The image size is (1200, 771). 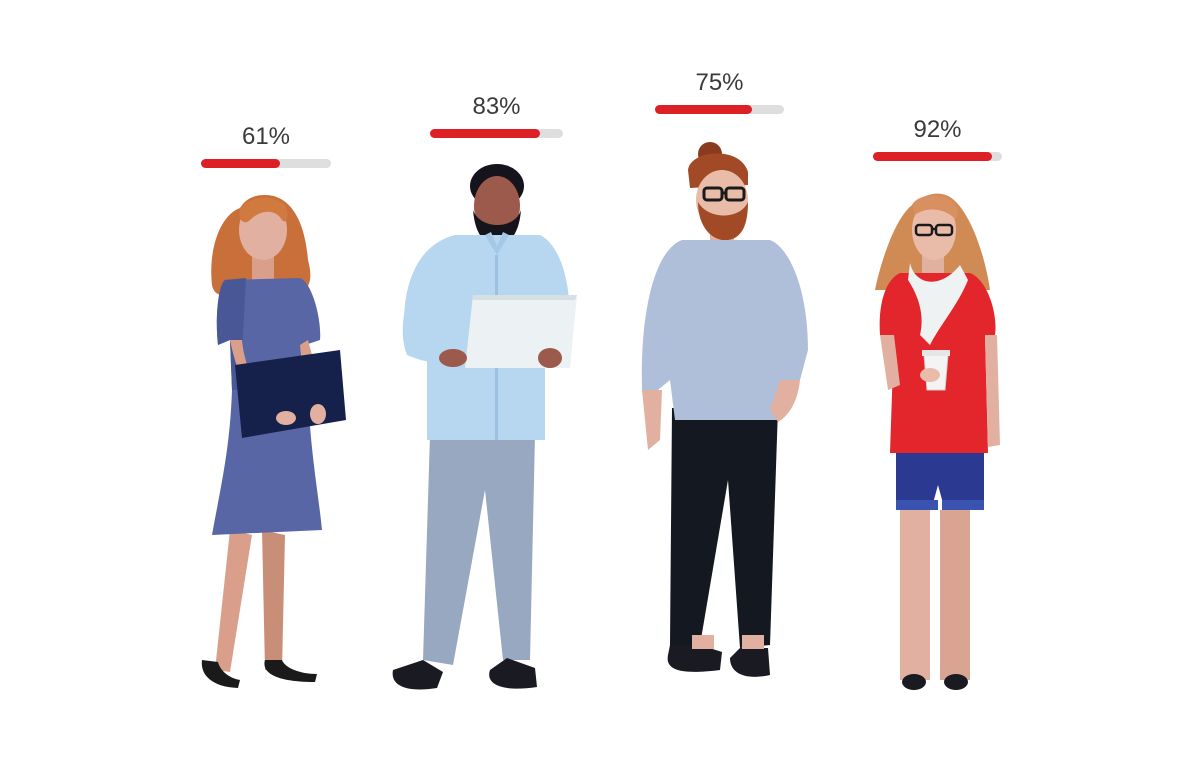 What do you see at coordinates (266, 136) in the screenshot?
I see `meter-1-label: 61%` at bounding box center [266, 136].